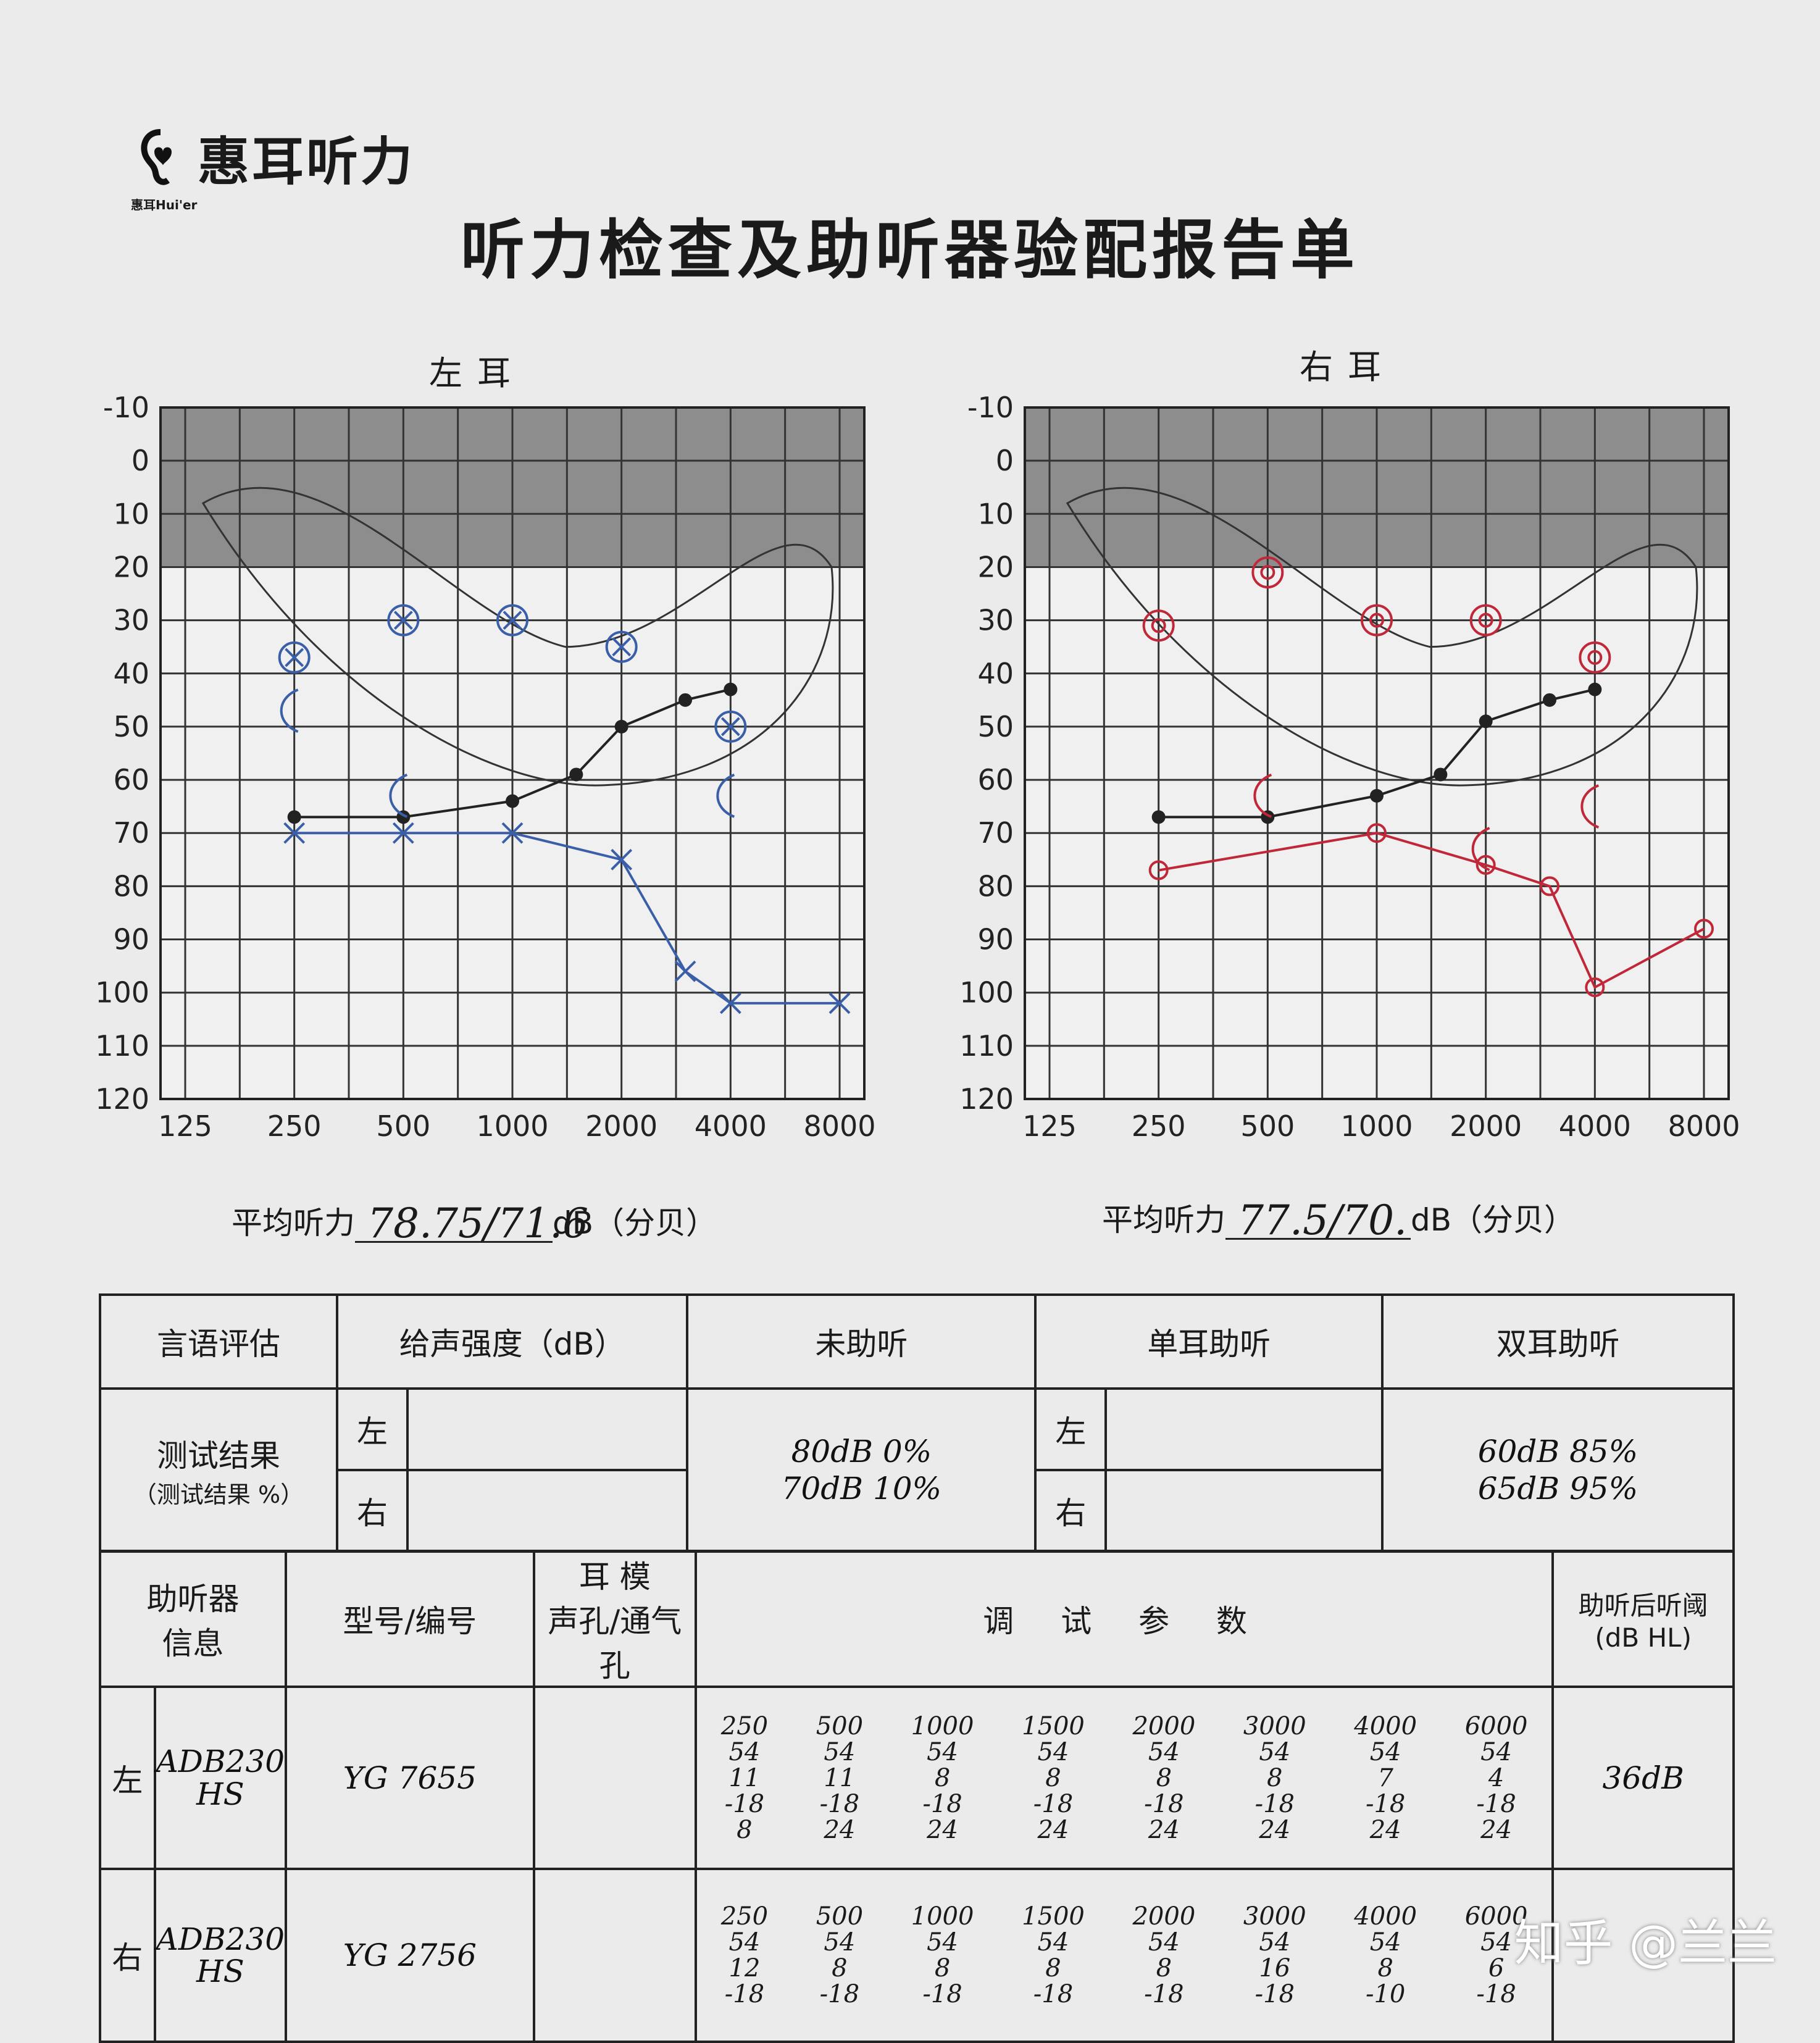 Image resolution: width=1820 pixels, height=2043 pixels. I want to click on brand: 惠耳听力, so click(275, 157).